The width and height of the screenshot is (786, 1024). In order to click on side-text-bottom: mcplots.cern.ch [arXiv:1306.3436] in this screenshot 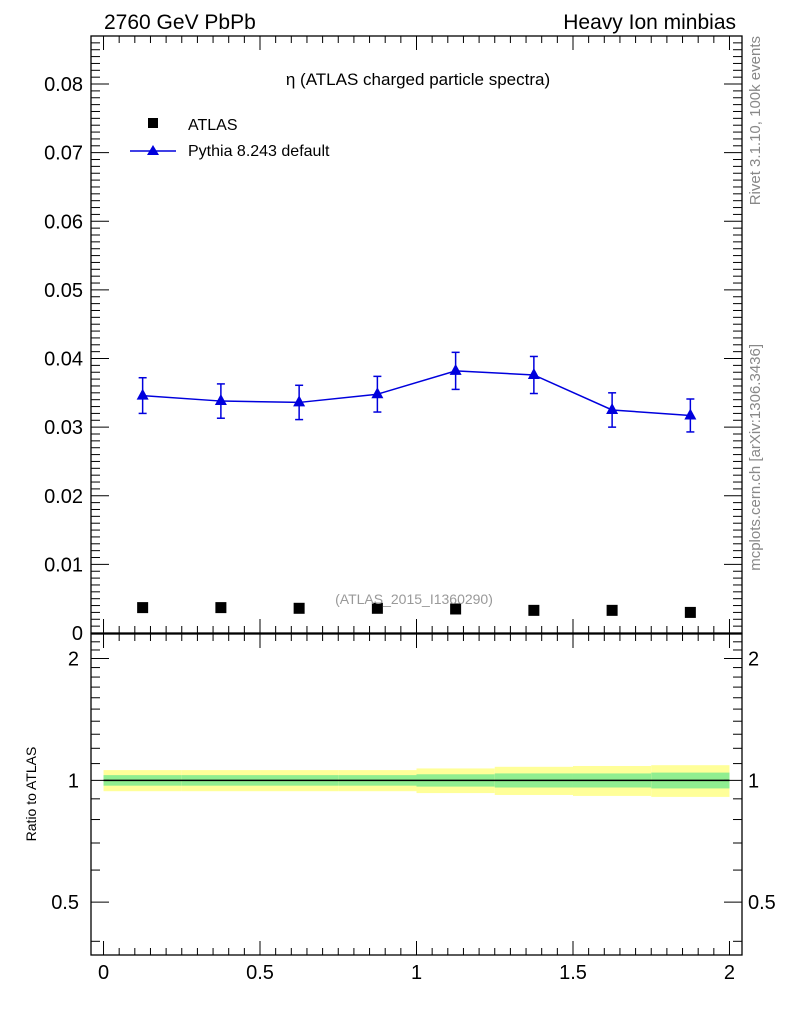, I will do `click(755, 457)`.